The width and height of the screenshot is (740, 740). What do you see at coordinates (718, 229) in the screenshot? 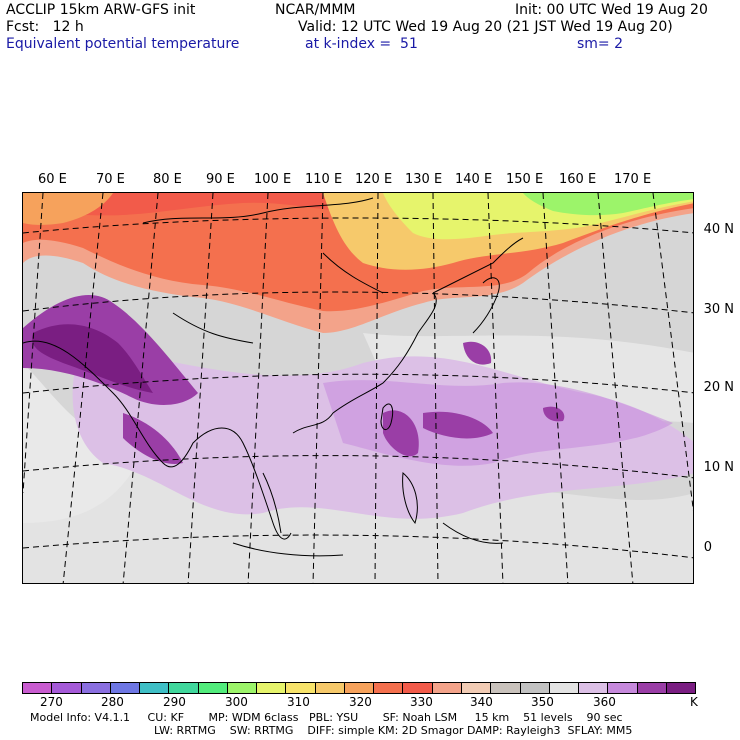
I see `lat-label: 40 N` at bounding box center [718, 229].